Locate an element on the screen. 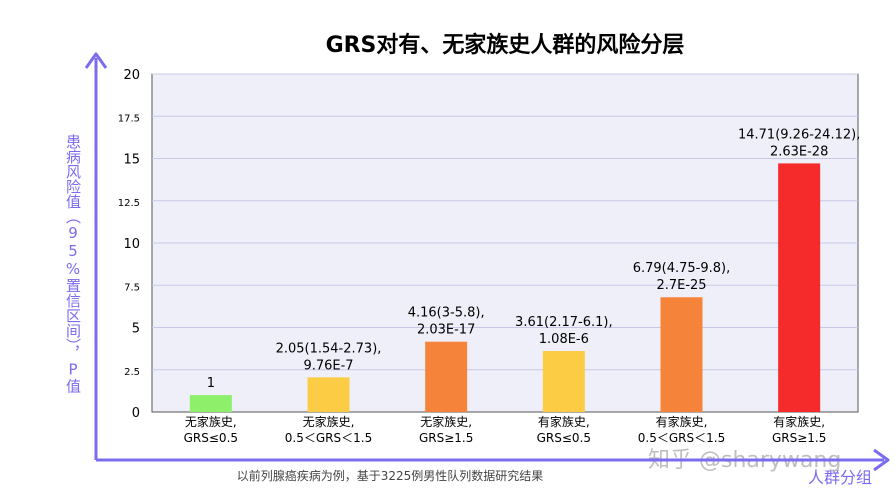 Image resolution: width=896 pixels, height=500 pixels. bar-data-label: 1 is located at coordinates (211, 383).